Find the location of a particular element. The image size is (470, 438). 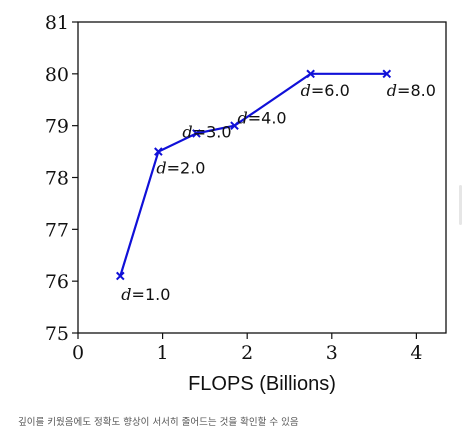

point-label: d=1.0 is located at coordinates (145, 294).